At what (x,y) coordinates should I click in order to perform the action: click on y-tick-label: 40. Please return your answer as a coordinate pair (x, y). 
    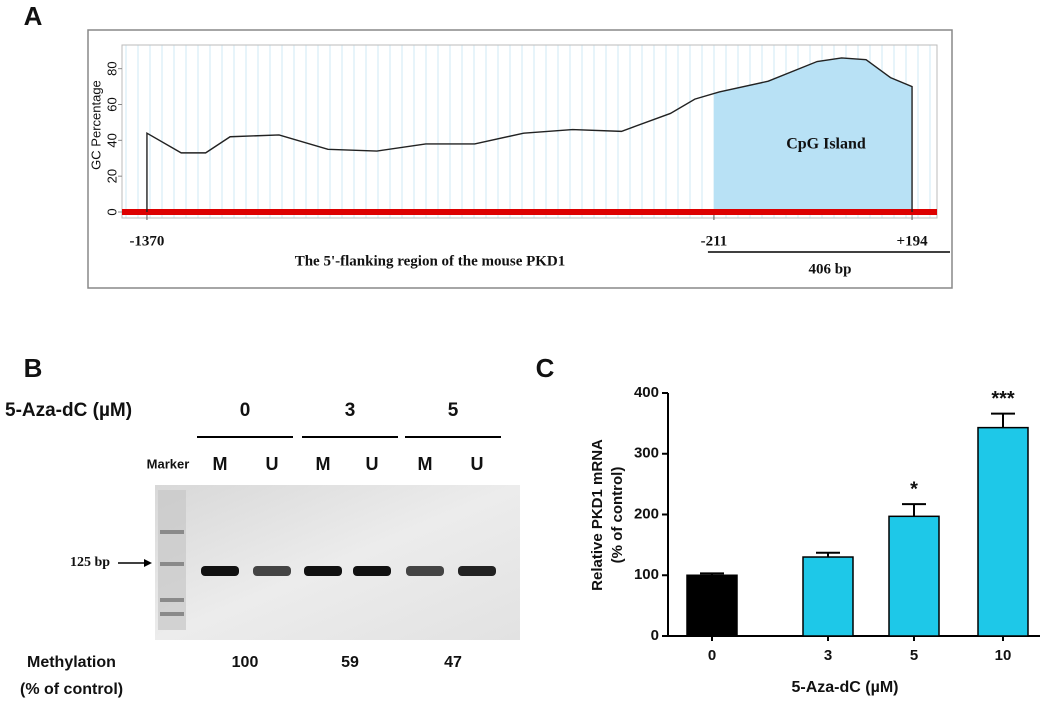
    Looking at the image, I should click on (111, 140).